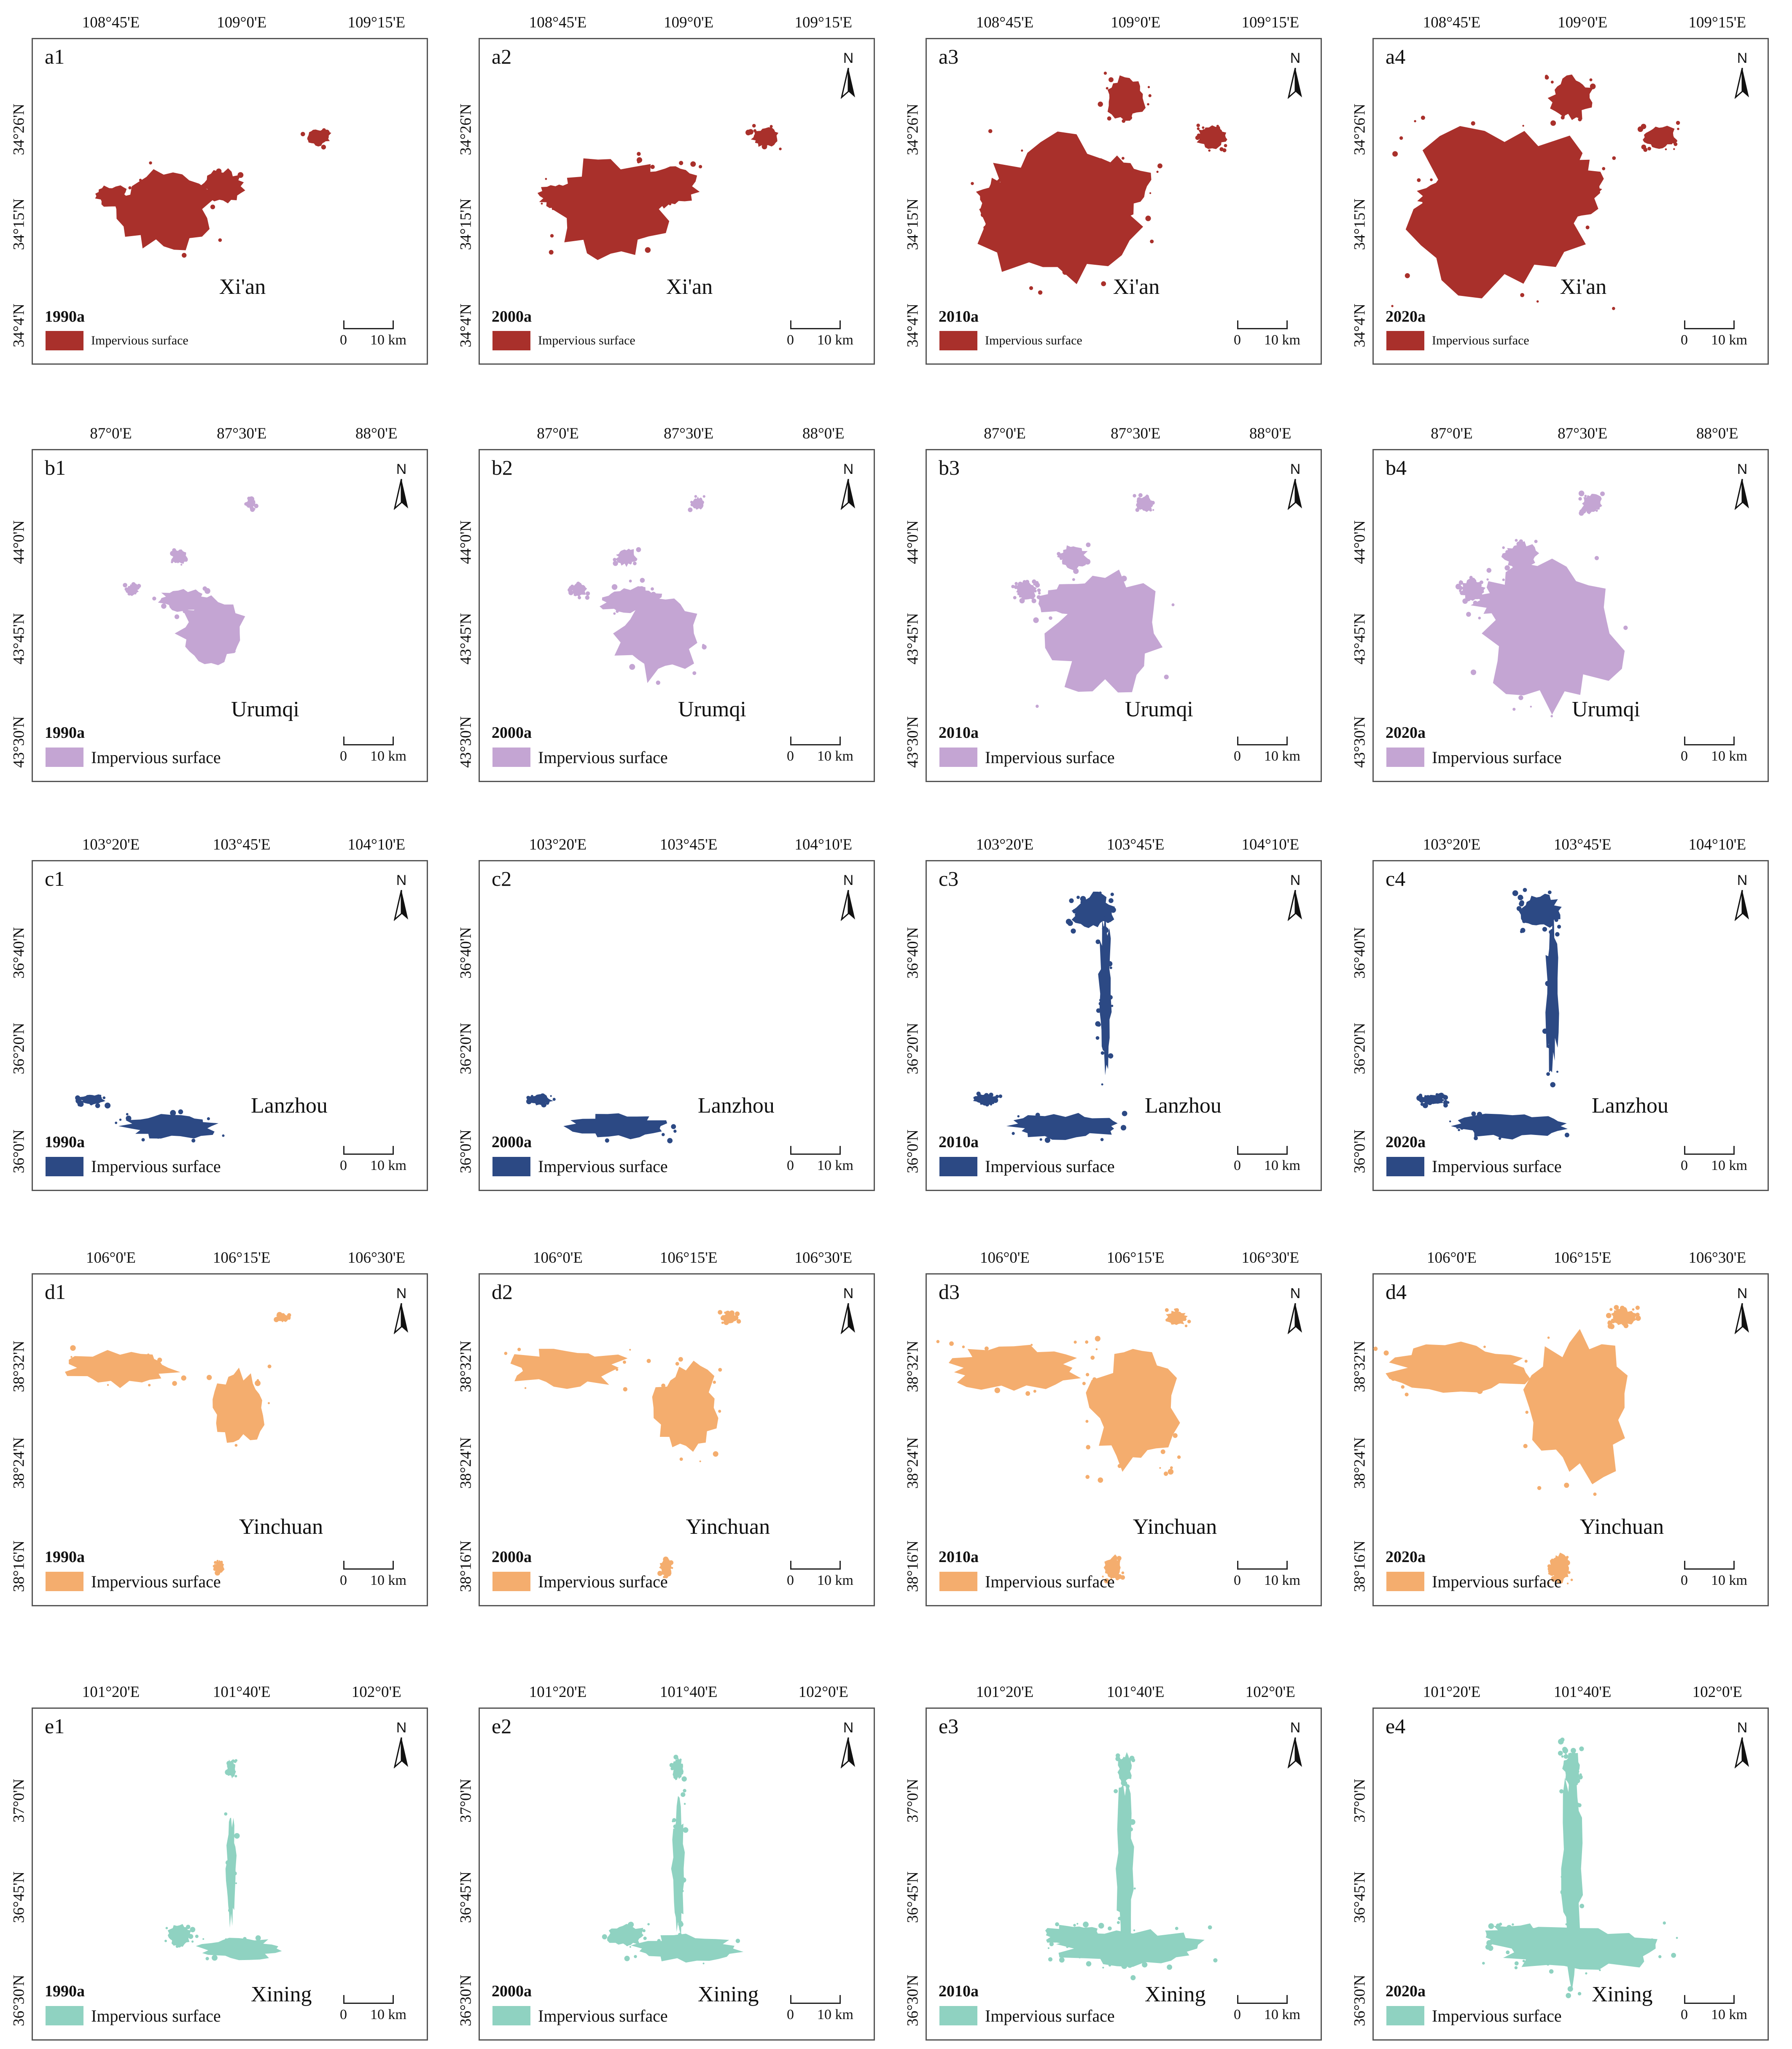 The width and height of the screenshot is (1792, 2049). Describe the element at coordinates (959, 732) in the screenshot. I see `year-label: 2010a` at that location.